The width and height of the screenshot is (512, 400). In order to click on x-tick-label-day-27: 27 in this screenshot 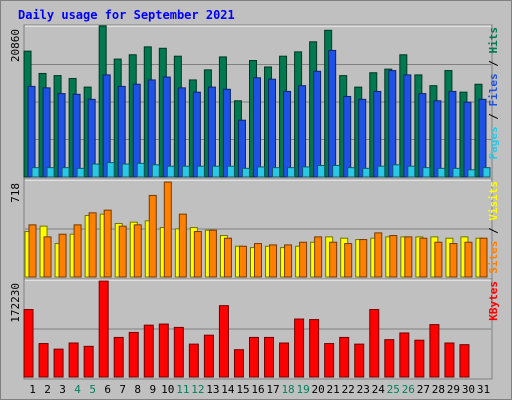, I will do `click(423, 389)`.